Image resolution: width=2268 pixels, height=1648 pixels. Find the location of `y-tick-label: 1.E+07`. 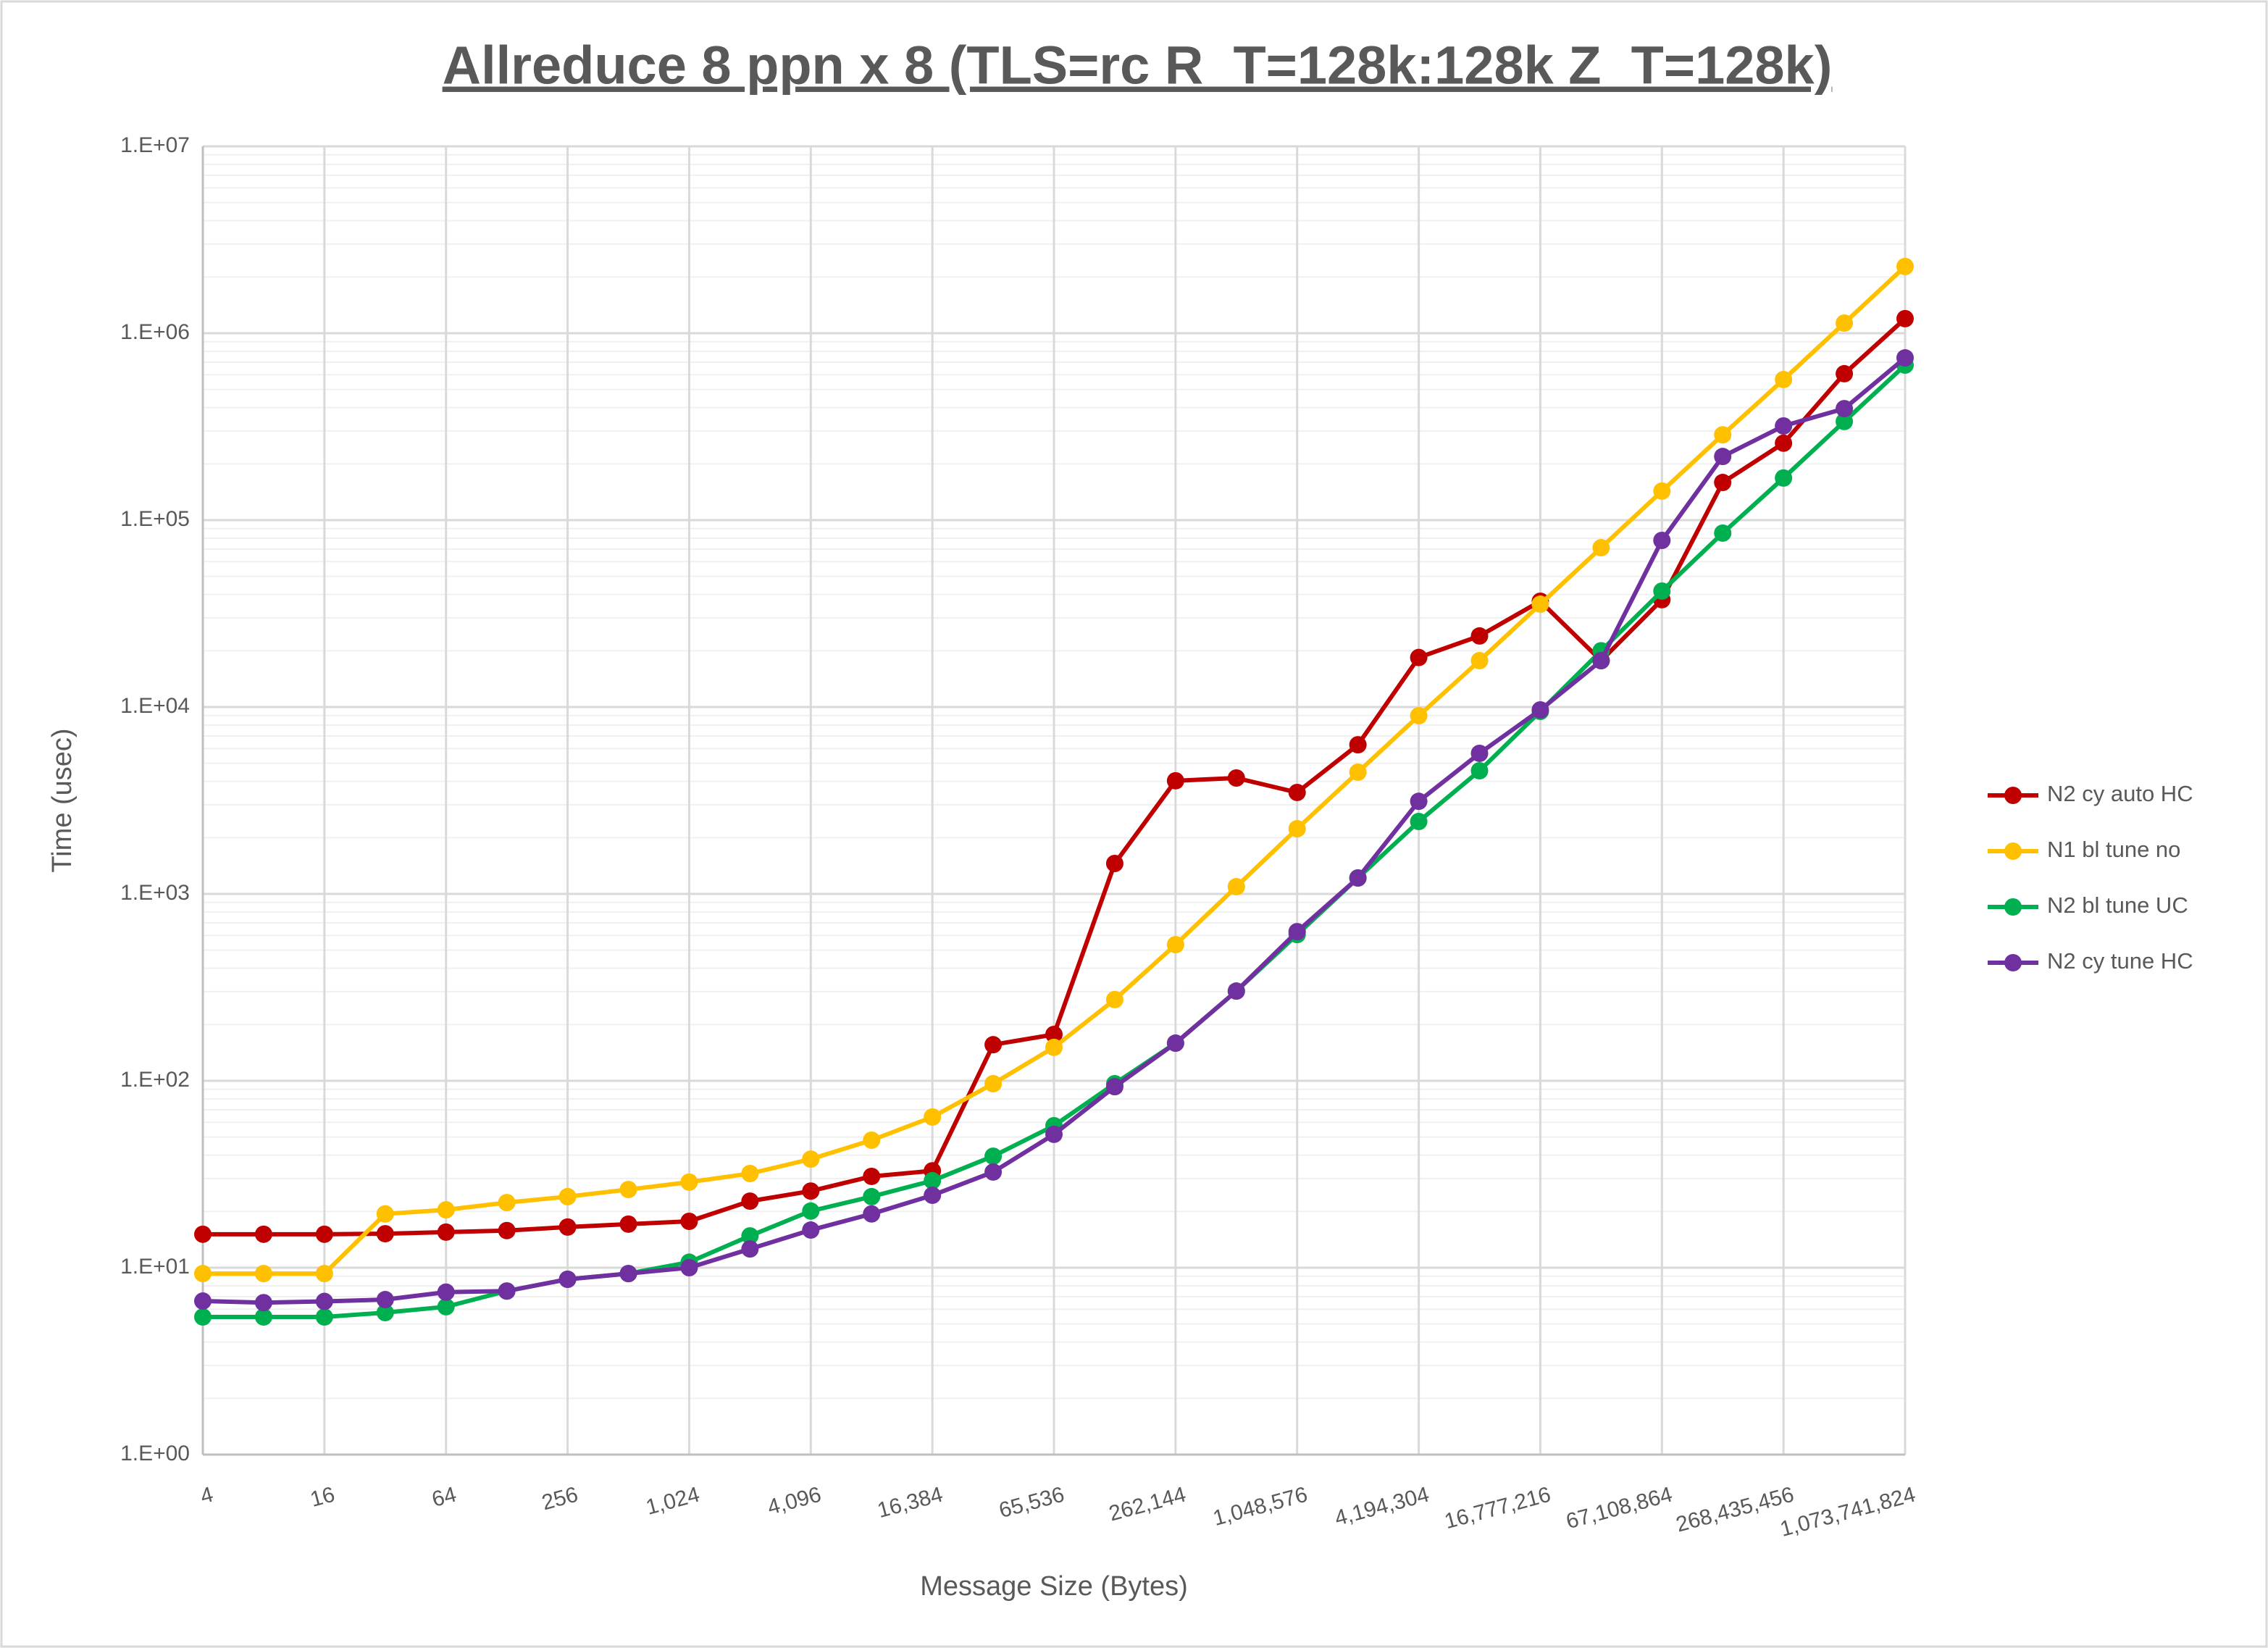

y-tick-label: 1.E+07 is located at coordinates (155, 145).